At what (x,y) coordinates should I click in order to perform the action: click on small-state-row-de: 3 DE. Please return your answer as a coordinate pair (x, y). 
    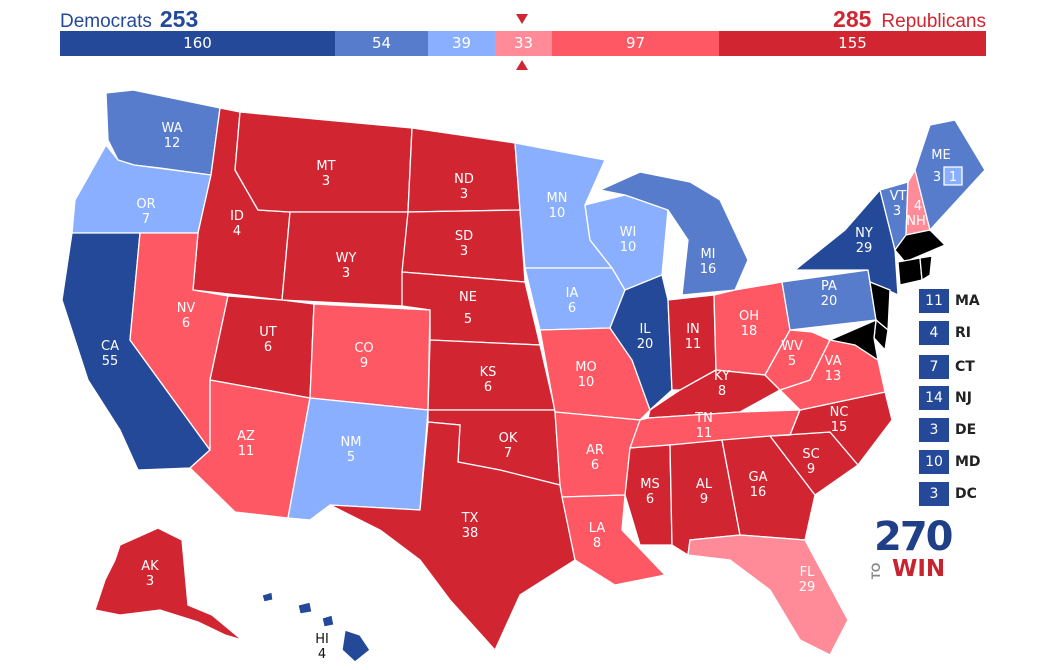
    Looking at the image, I should click on (969, 430).